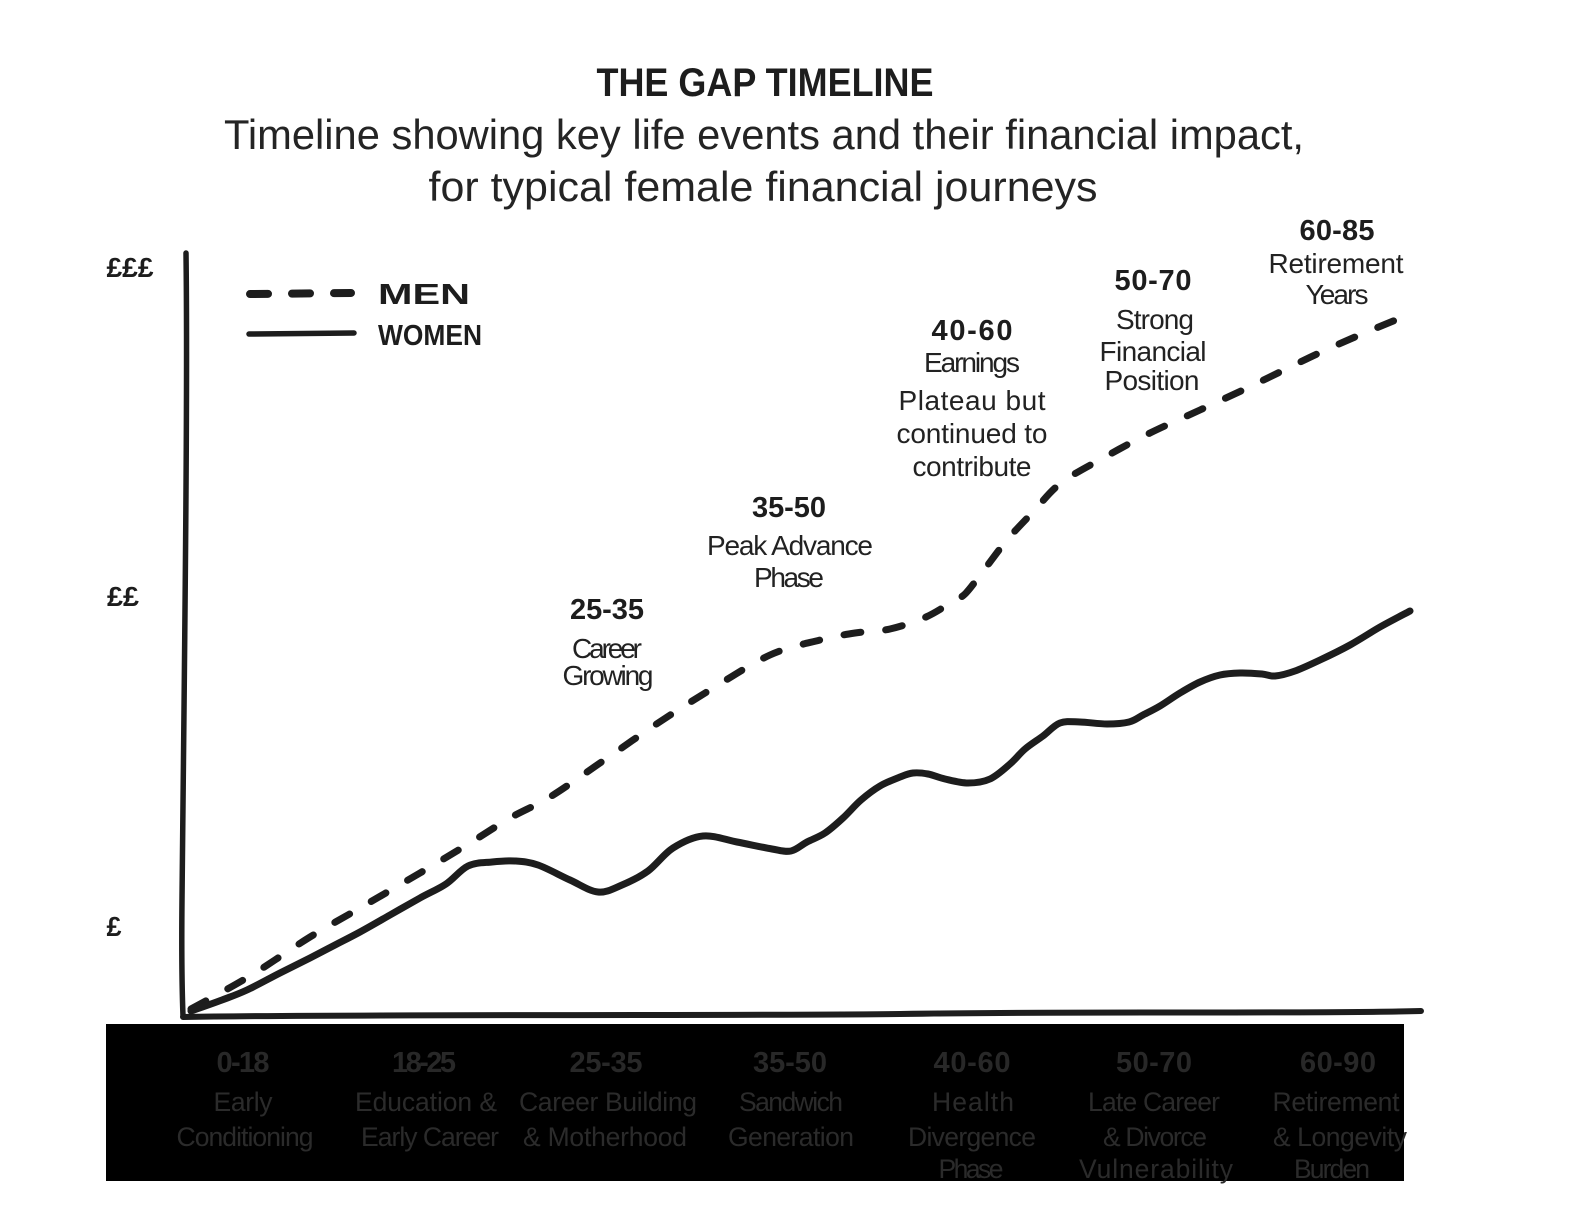 The image size is (1582, 1217). Describe the element at coordinates (430, 1137) in the screenshot. I see `svg-text: Early Career` at that location.